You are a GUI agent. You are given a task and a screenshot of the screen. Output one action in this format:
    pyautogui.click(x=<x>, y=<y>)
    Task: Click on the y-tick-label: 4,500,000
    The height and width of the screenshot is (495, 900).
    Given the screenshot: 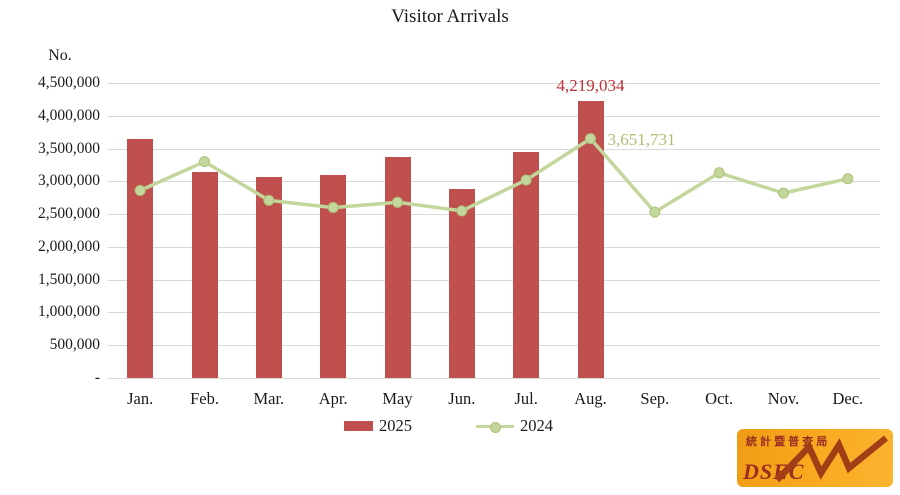 What is the action you would take?
    pyautogui.click(x=69, y=82)
    